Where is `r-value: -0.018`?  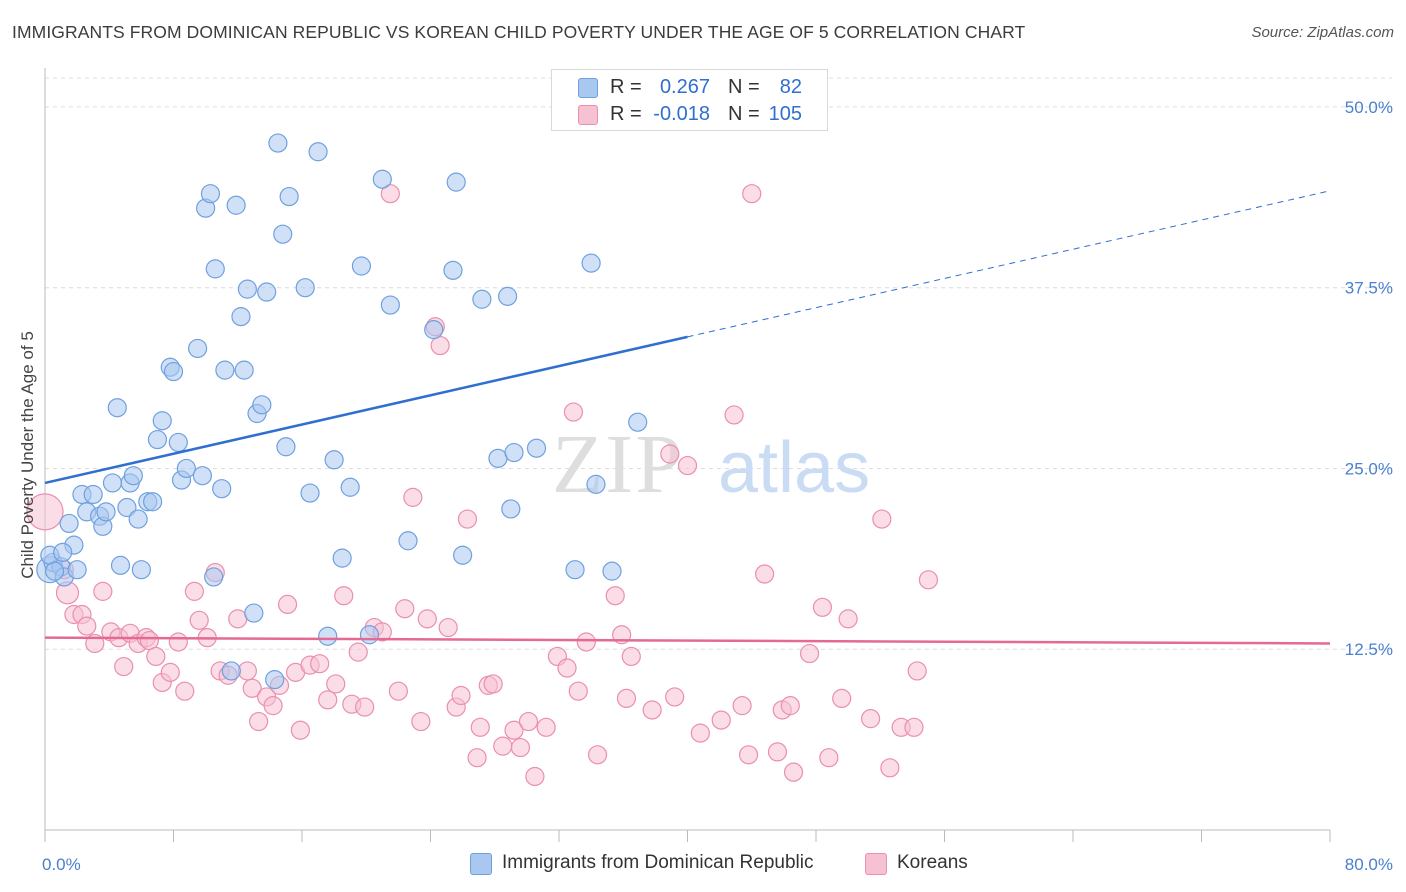
r-value: -0.018 is located at coordinates (681, 114).